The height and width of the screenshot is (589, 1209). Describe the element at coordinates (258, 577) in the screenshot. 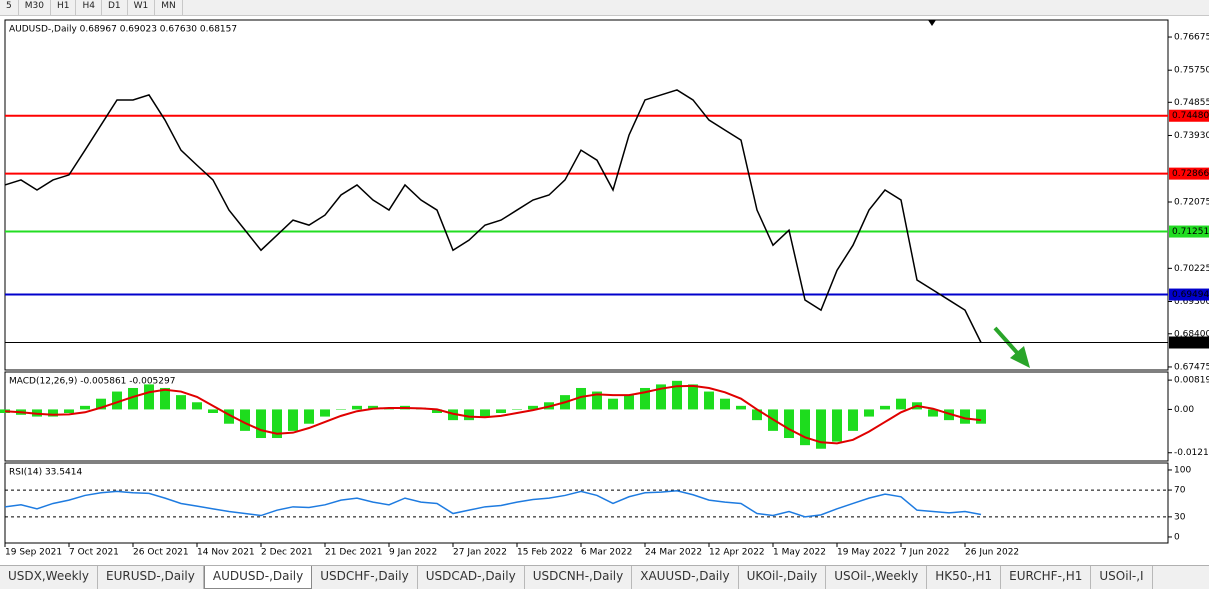

I see `symbol-tab: AUDUSD-,Daily` at that location.